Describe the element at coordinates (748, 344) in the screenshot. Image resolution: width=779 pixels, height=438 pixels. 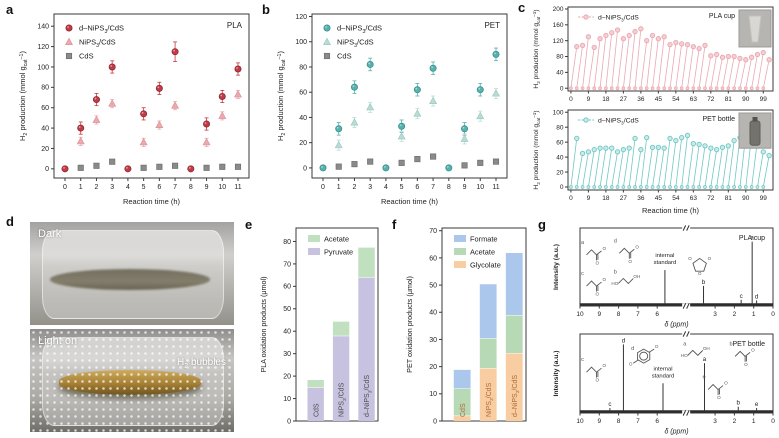
I see `panel-tag: PET bottle` at that location.